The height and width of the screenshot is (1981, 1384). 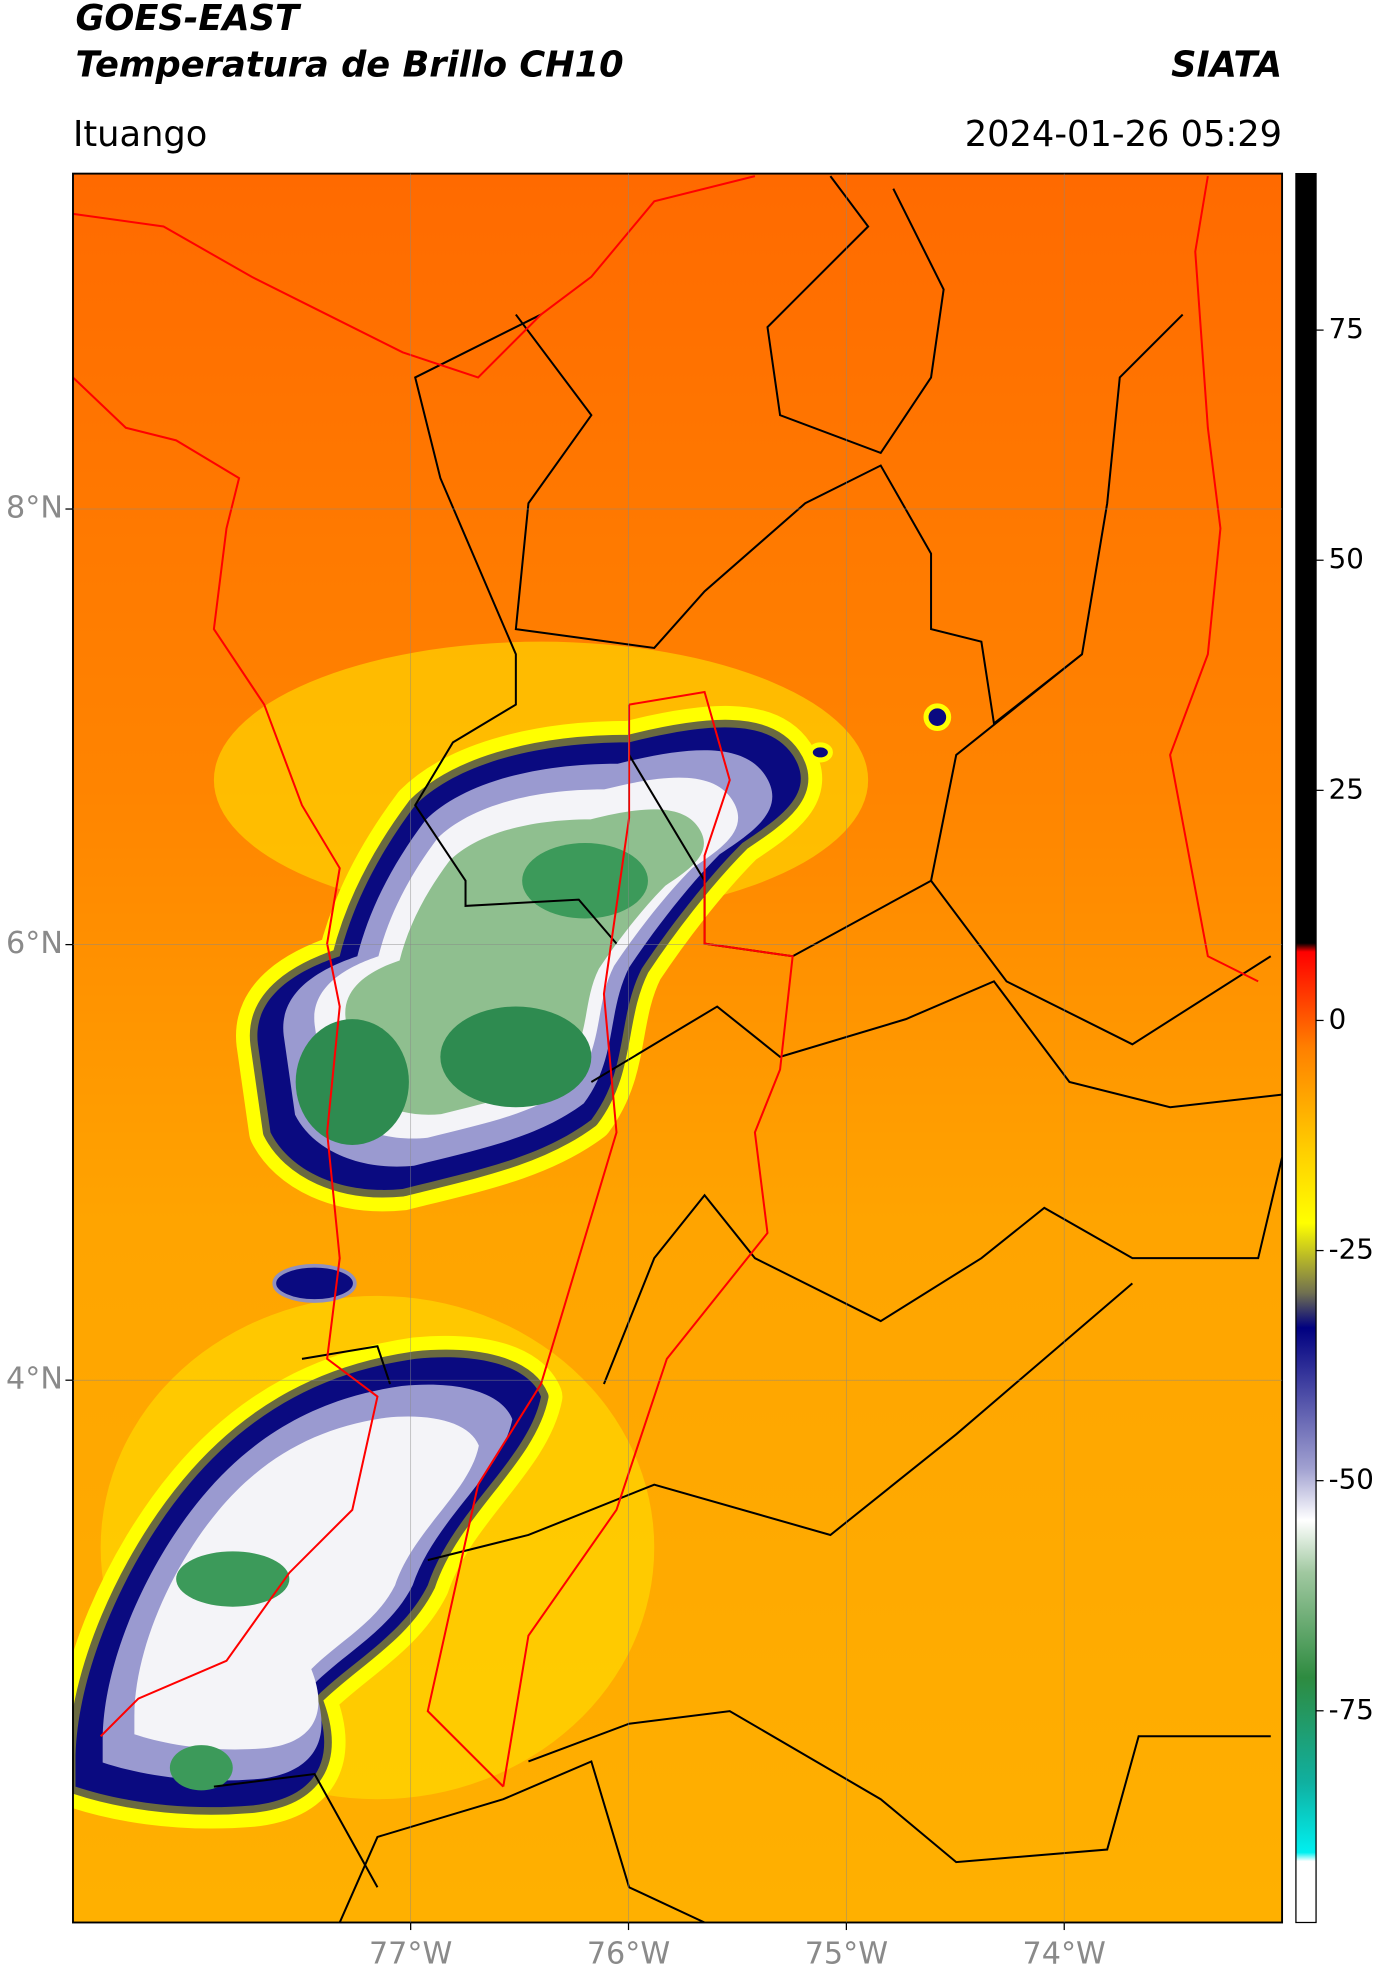 I want to click on lon-tick-label: 75°W, so click(x=846, y=1954).